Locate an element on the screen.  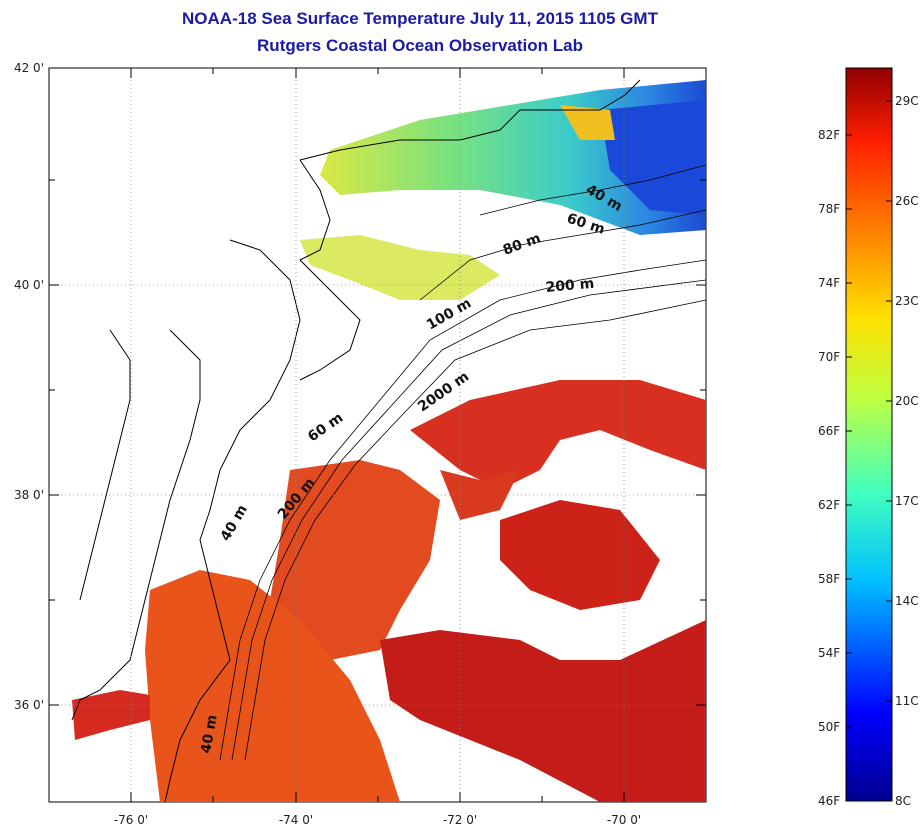
cool-patch is located at coordinates (400, 267).